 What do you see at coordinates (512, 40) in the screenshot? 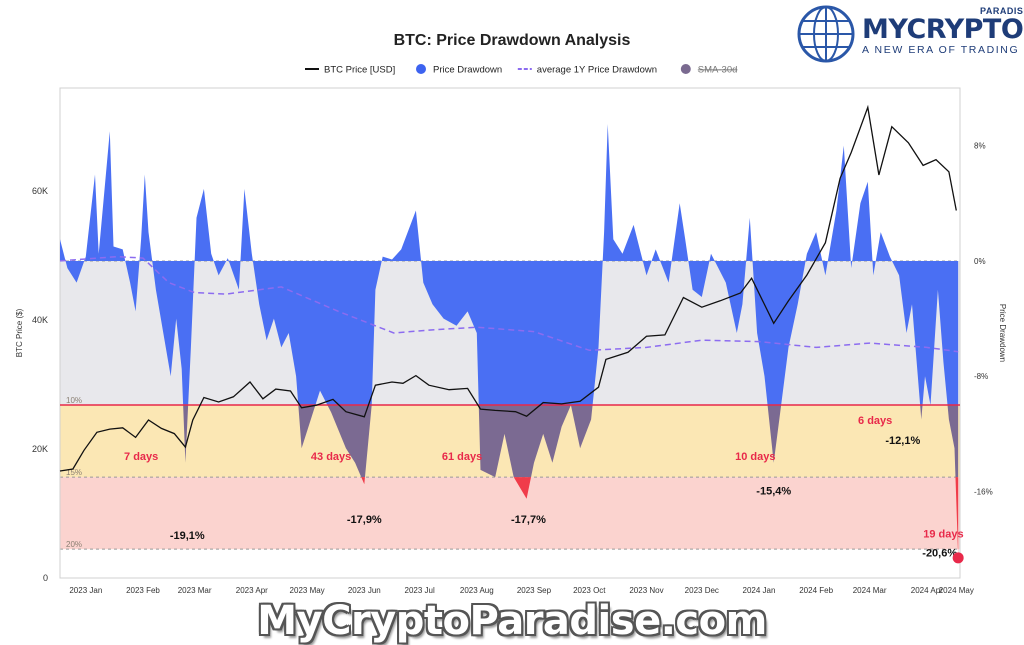
I see `chart-title: BTC: Price Drawdown Analysis` at bounding box center [512, 40].